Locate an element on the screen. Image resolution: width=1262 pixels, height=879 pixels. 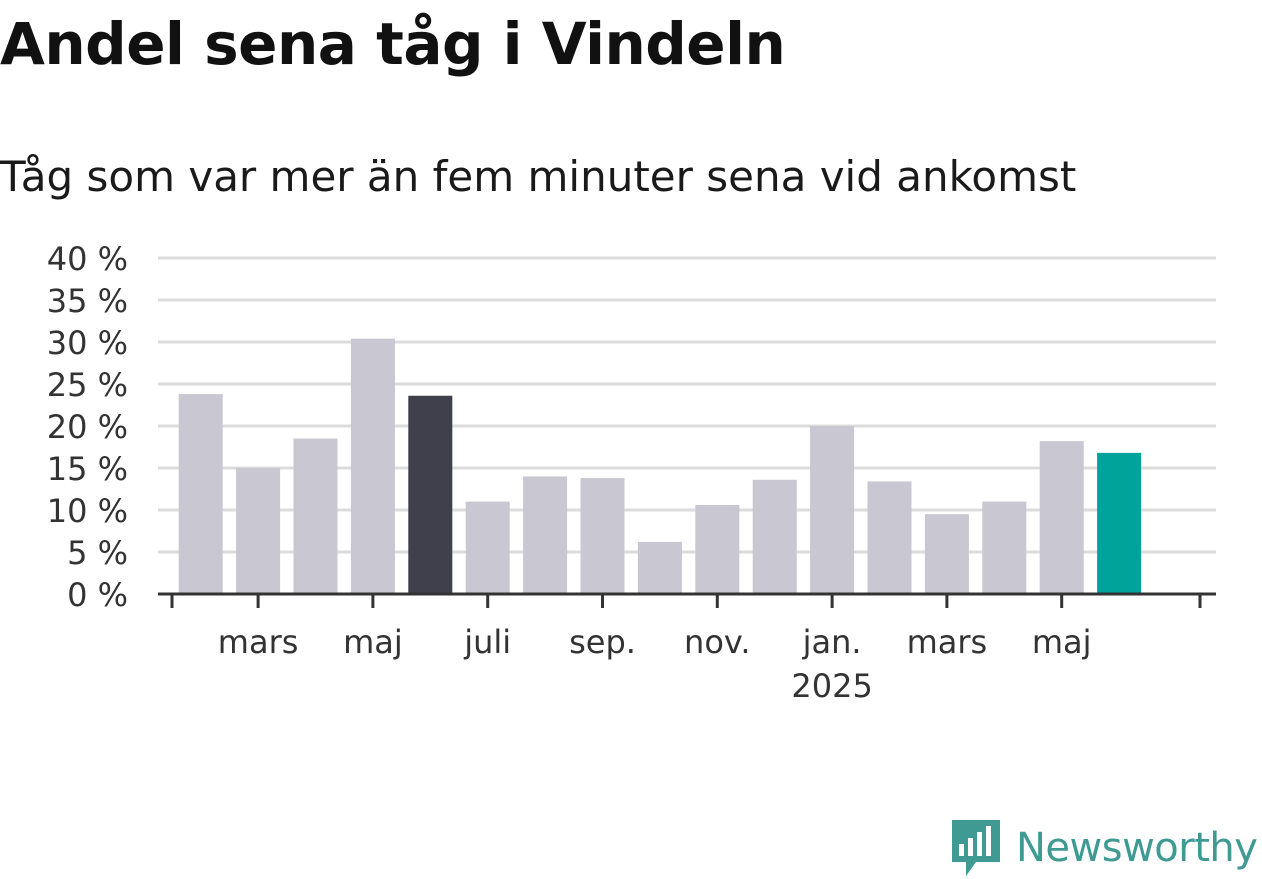
brand-name: Newsworthy is located at coordinates (1137, 848).